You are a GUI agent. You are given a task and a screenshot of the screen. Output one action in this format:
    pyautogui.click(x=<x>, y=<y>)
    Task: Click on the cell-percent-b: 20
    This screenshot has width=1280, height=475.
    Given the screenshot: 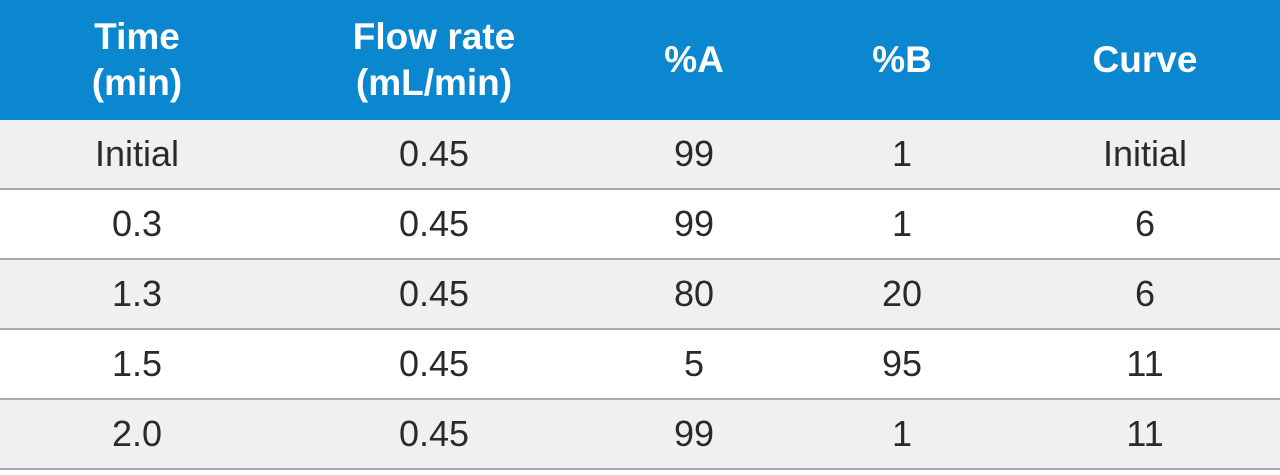 What is the action you would take?
    pyautogui.click(x=902, y=293)
    